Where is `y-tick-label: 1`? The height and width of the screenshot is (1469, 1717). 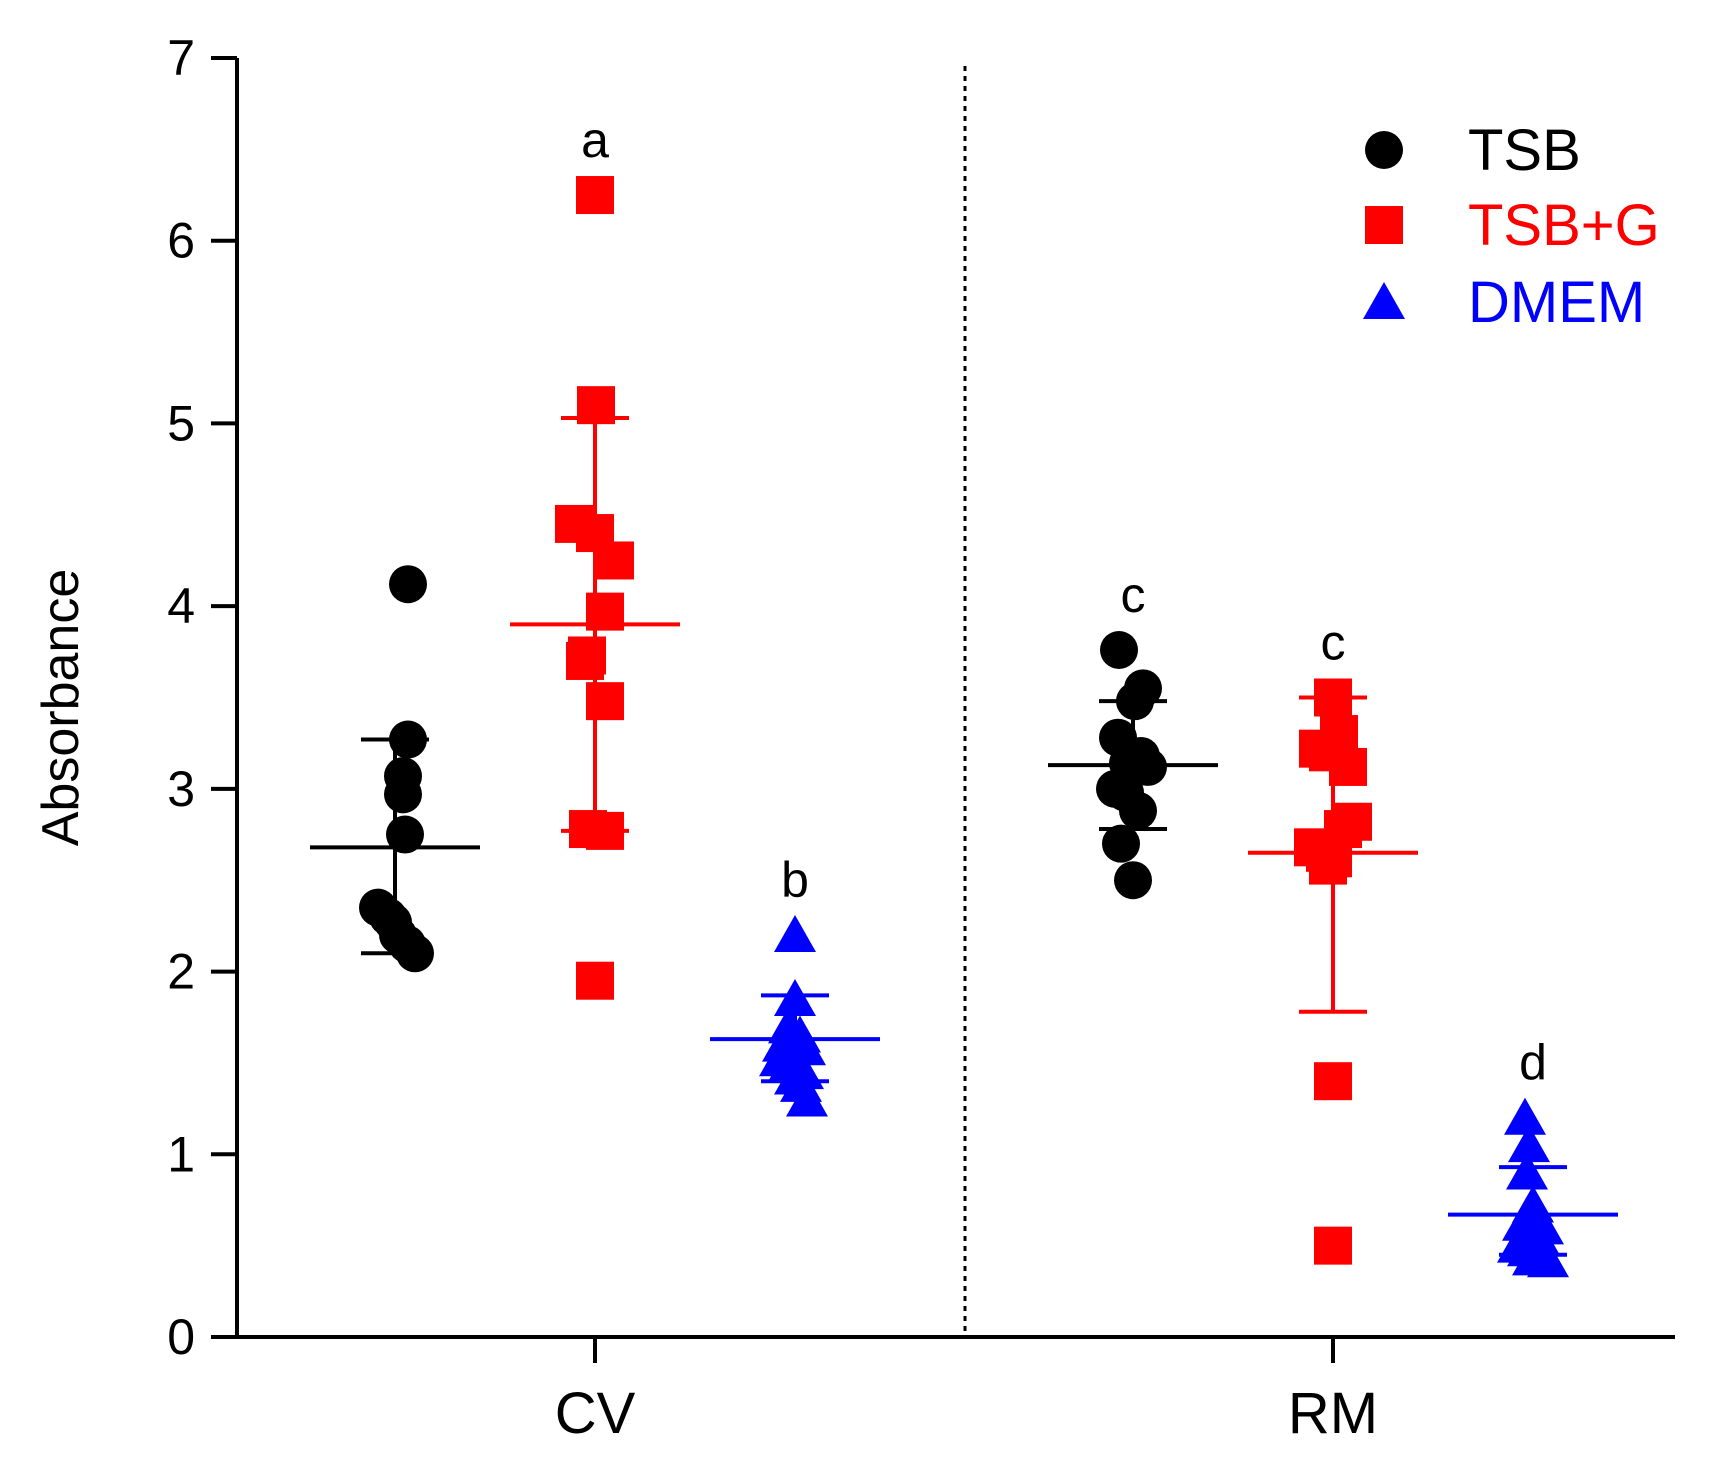
y-tick-label: 1 is located at coordinates (181, 1154).